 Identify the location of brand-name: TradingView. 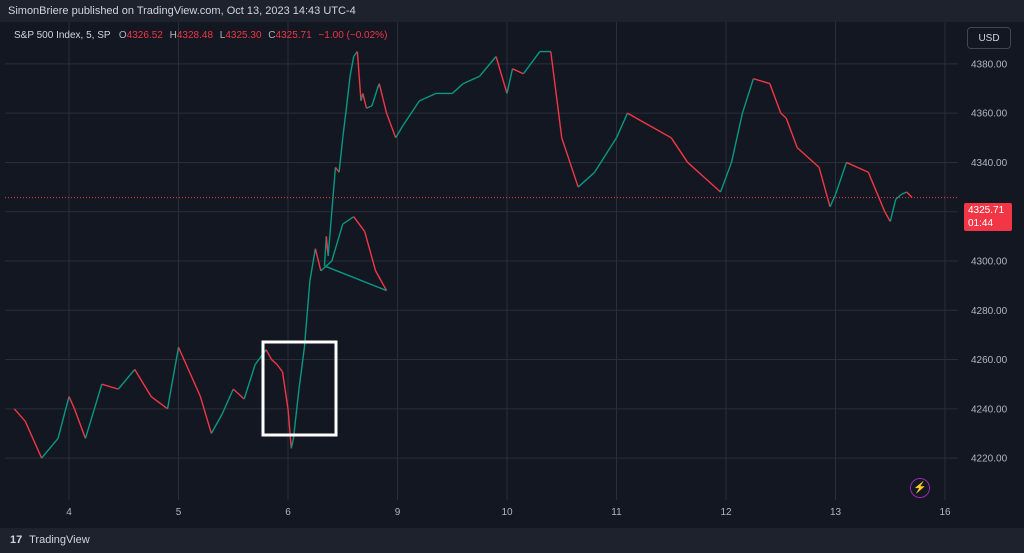
(59, 540).